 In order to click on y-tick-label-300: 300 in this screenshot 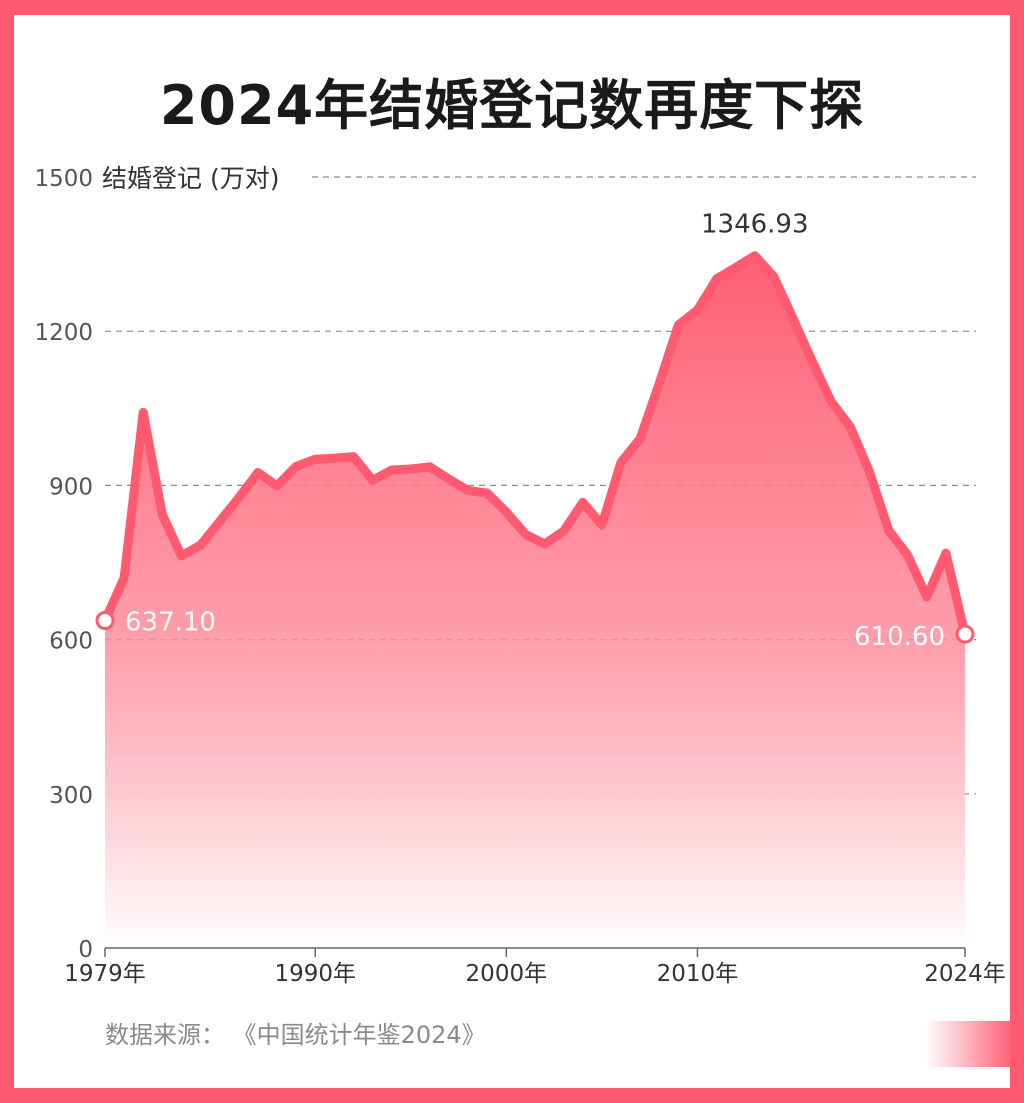, I will do `click(71, 796)`.